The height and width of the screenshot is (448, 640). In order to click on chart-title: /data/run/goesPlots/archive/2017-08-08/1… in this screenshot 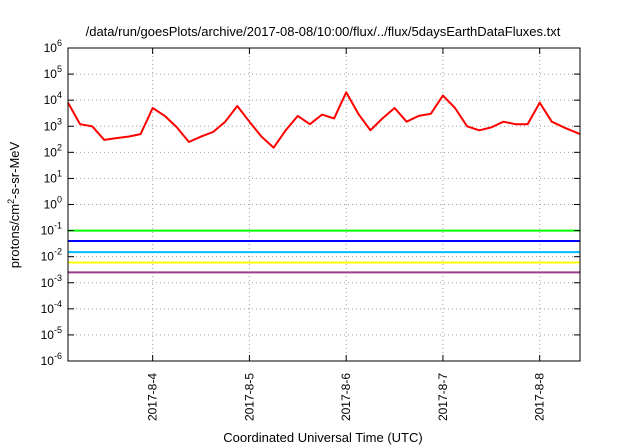, I will do `click(323, 31)`.